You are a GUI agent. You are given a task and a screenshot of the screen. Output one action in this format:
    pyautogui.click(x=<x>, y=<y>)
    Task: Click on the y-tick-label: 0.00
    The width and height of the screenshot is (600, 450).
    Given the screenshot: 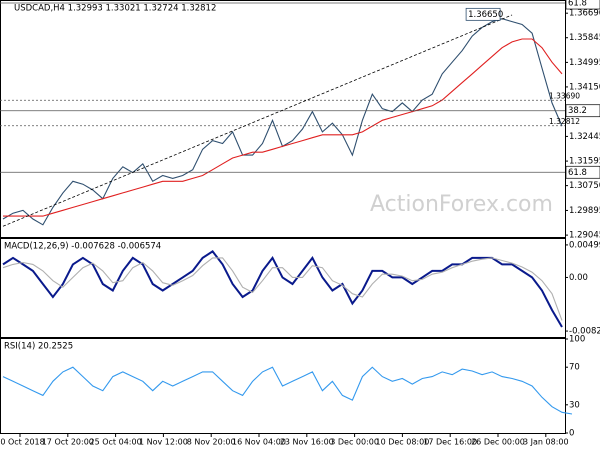 What is the action you would take?
    pyautogui.click(x=578, y=278)
    